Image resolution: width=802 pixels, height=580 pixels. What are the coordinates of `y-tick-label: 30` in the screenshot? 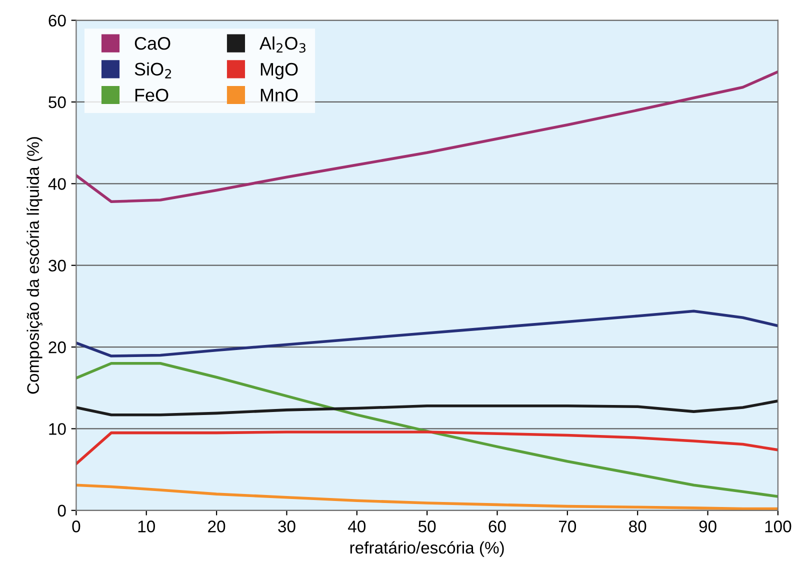 It's located at (57, 266).